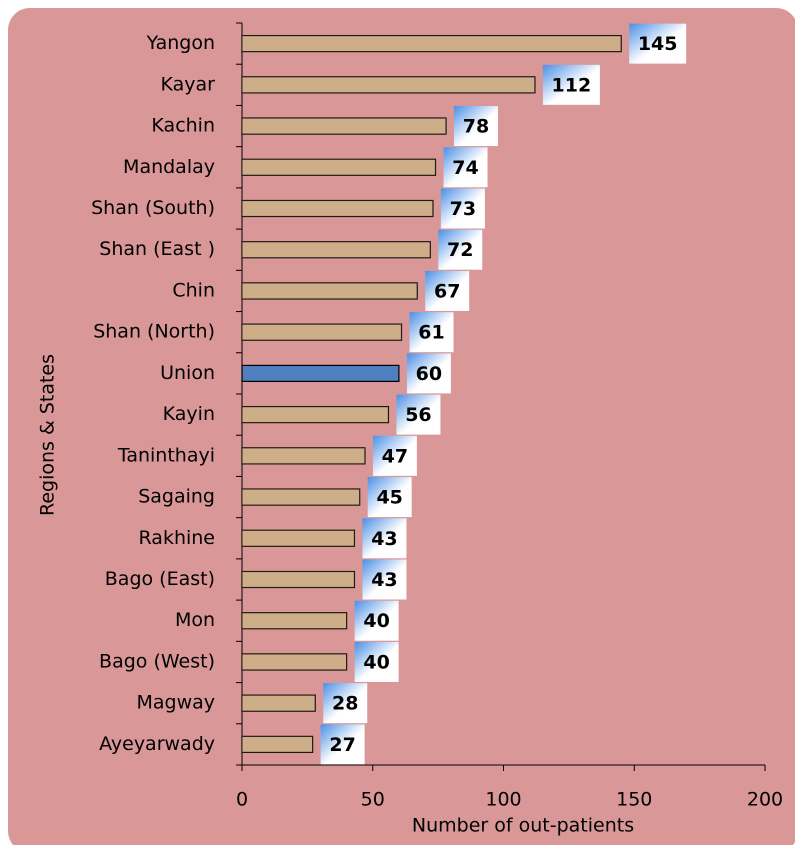 The image size is (795, 849). What do you see at coordinates (166, 455) in the screenshot?
I see `y-tick-label: Taninthayi` at bounding box center [166, 455].